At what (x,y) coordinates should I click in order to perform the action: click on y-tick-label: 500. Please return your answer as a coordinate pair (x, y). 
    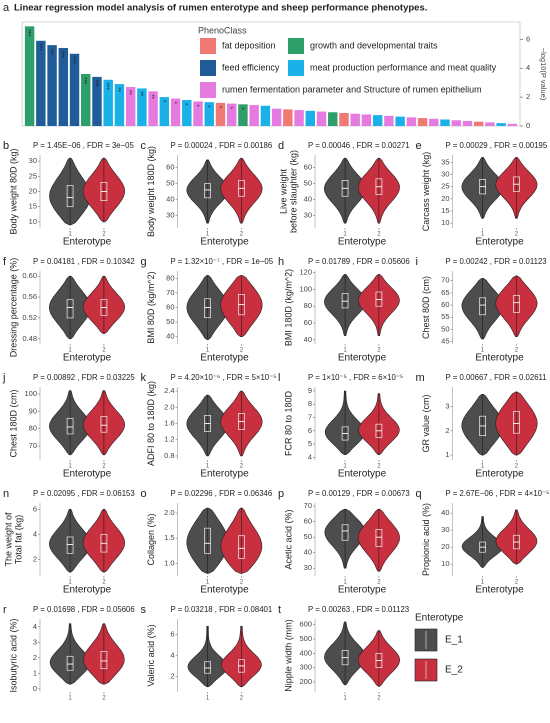
    Looking at the image, I should click on (305, 638).